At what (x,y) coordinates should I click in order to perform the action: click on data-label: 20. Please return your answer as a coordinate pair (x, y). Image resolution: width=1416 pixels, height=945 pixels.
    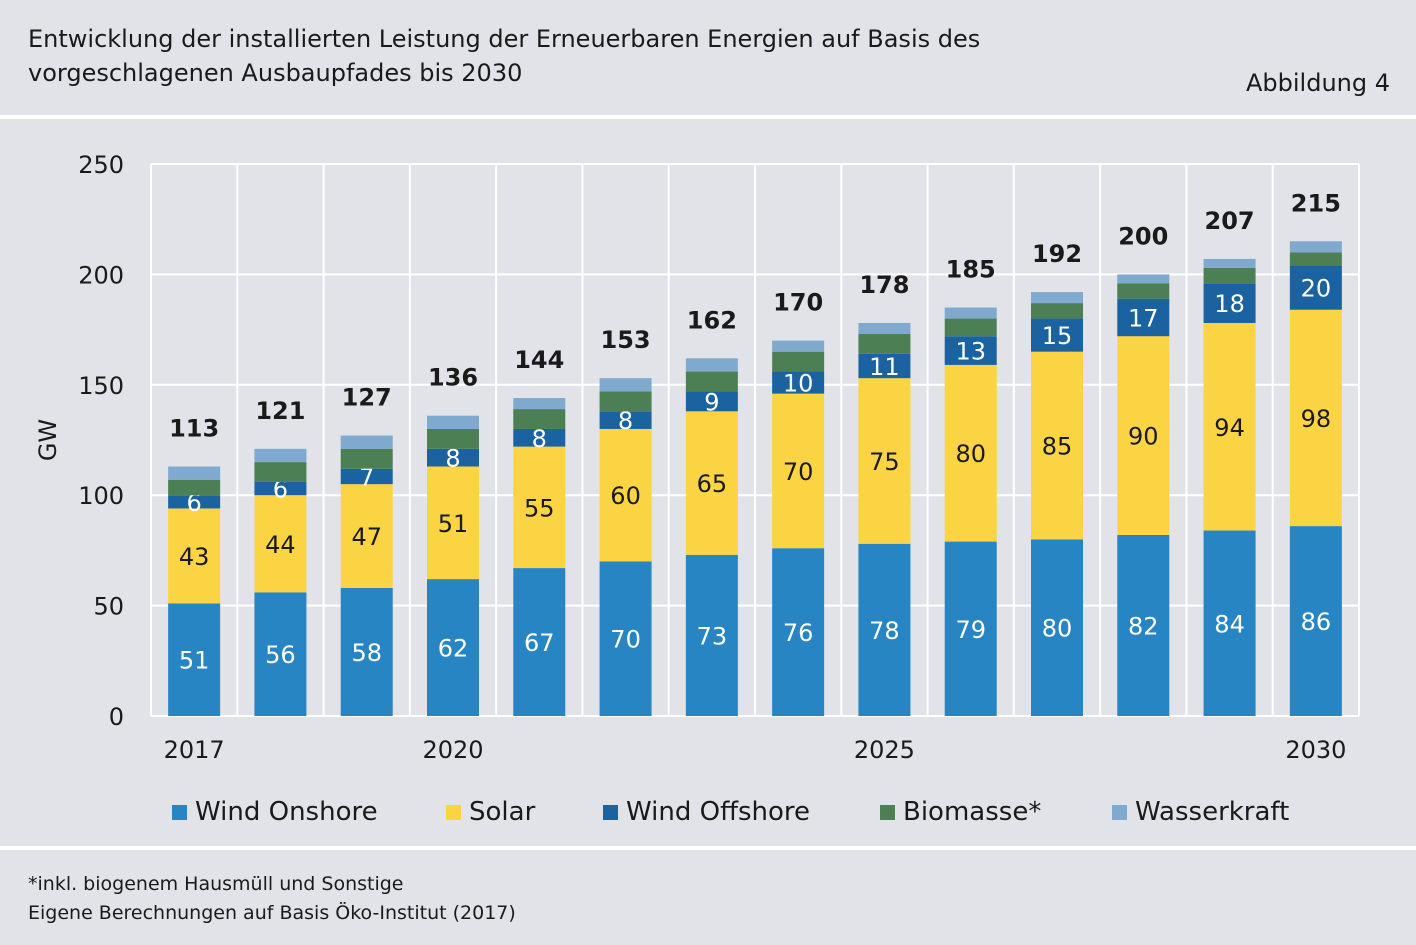
    Looking at the image, I should click on (1316, 289).